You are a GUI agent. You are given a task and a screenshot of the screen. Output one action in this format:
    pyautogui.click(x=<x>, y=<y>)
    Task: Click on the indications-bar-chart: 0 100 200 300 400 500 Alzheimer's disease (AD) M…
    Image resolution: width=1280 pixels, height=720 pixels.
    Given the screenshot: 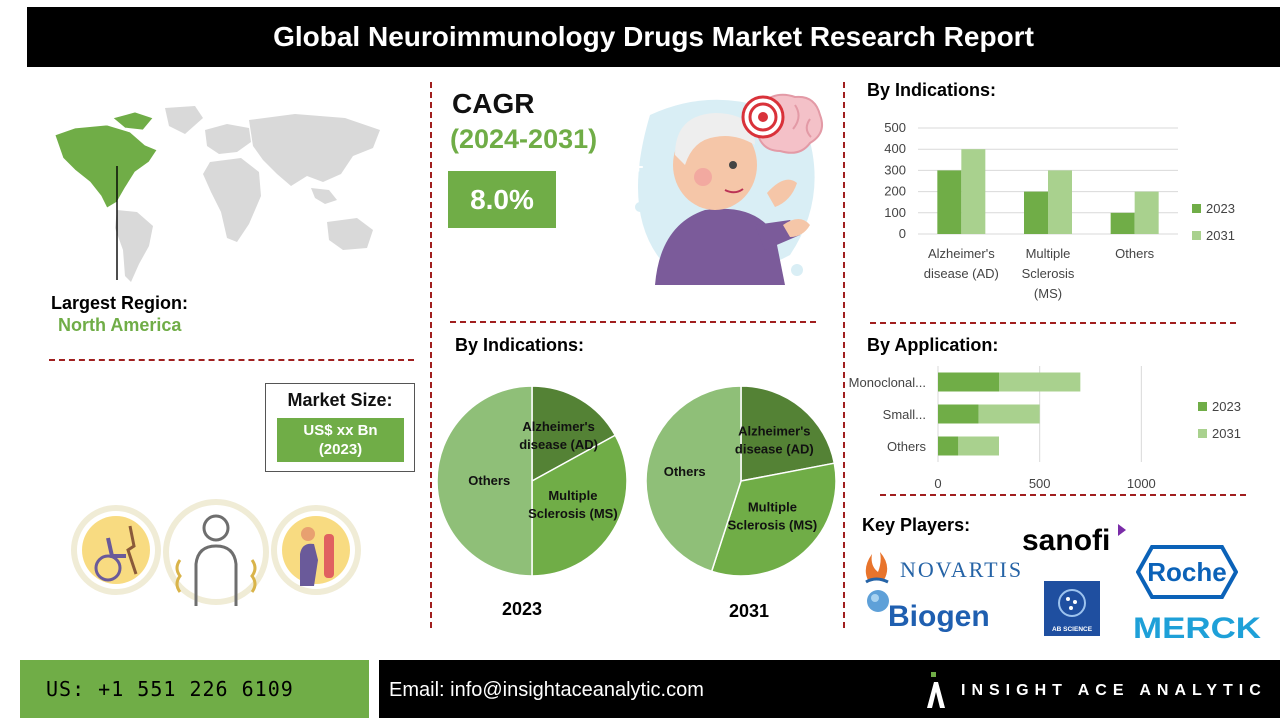 What is the action you would take?
    pyautogui.click(x=1059, y=210)
    